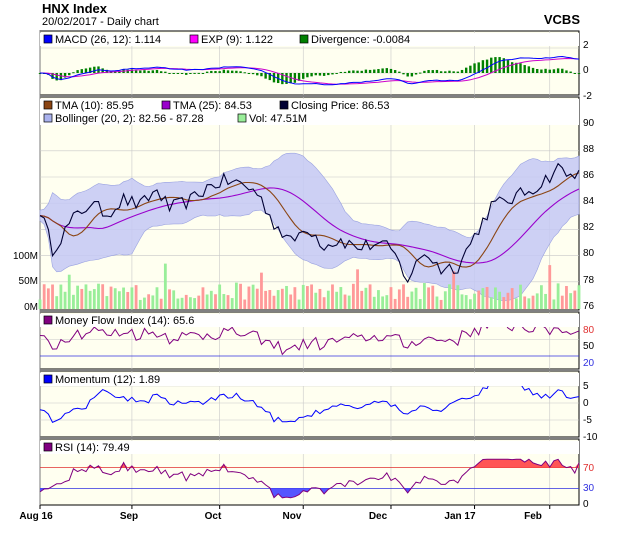 The width and height of the screenshot is (620, 535). Describe the element at coordinates (108, 40) in the screenshot. I see `legend-label: MACD (26, 12): 1.114` at that location.